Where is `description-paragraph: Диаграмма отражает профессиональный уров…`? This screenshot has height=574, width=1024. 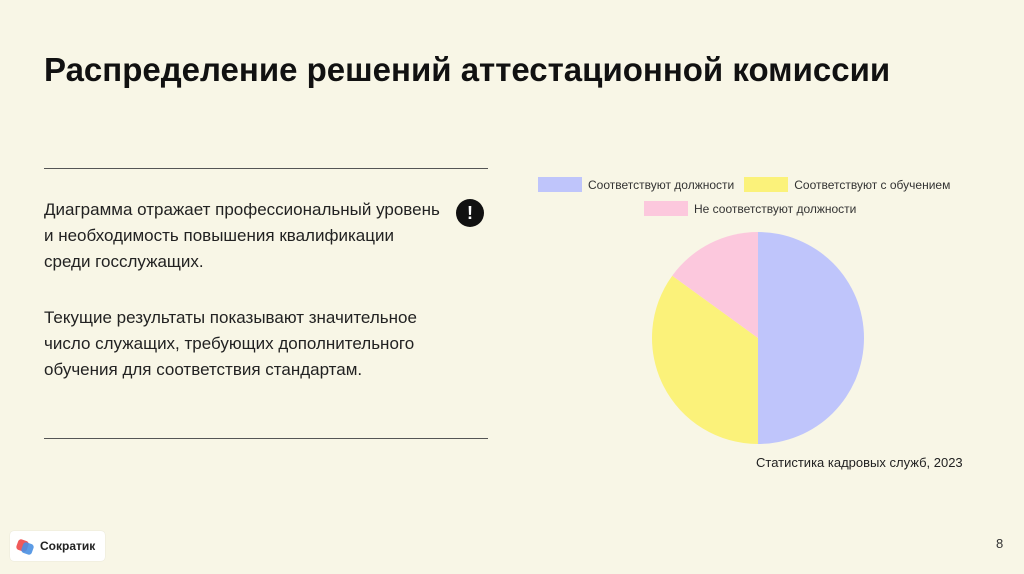
description-paragraph: Диаграмма отражает профессиональный уров… is located at coordinates (242, 235).